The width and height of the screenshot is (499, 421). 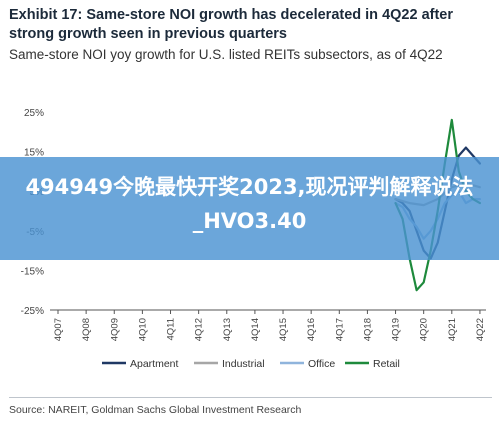 What do you see at coordinates (243, 364) in the screenshot?
I see `legend-label-industrial: Industrial` at bounding box center [243, 364].